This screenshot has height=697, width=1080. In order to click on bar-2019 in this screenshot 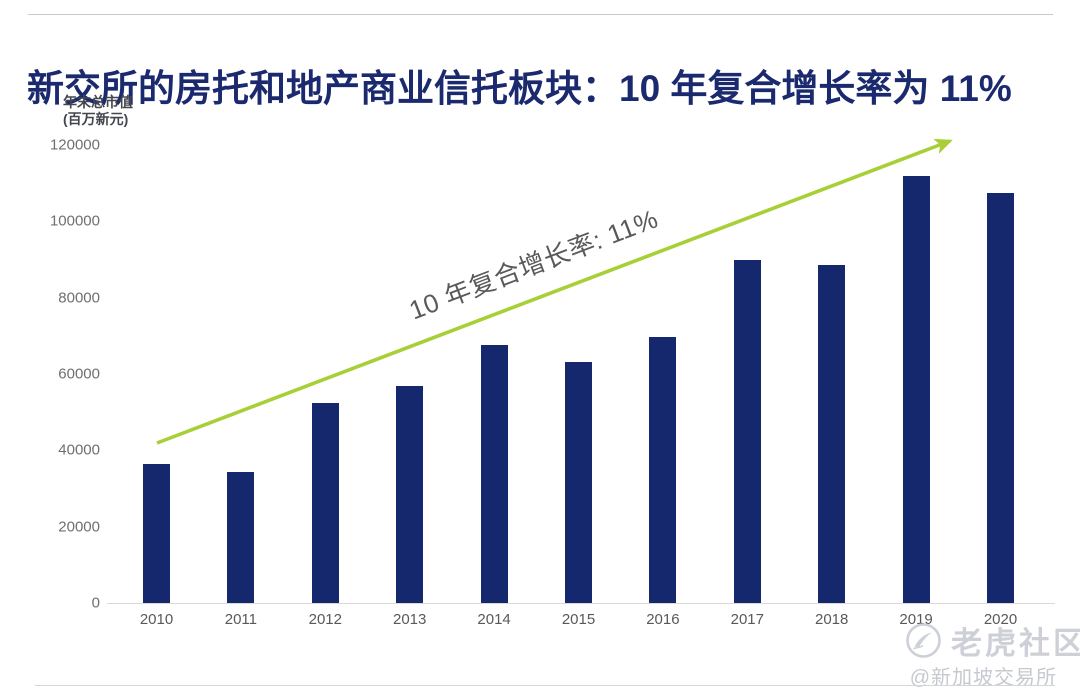, I will do `click(916, 389)`.